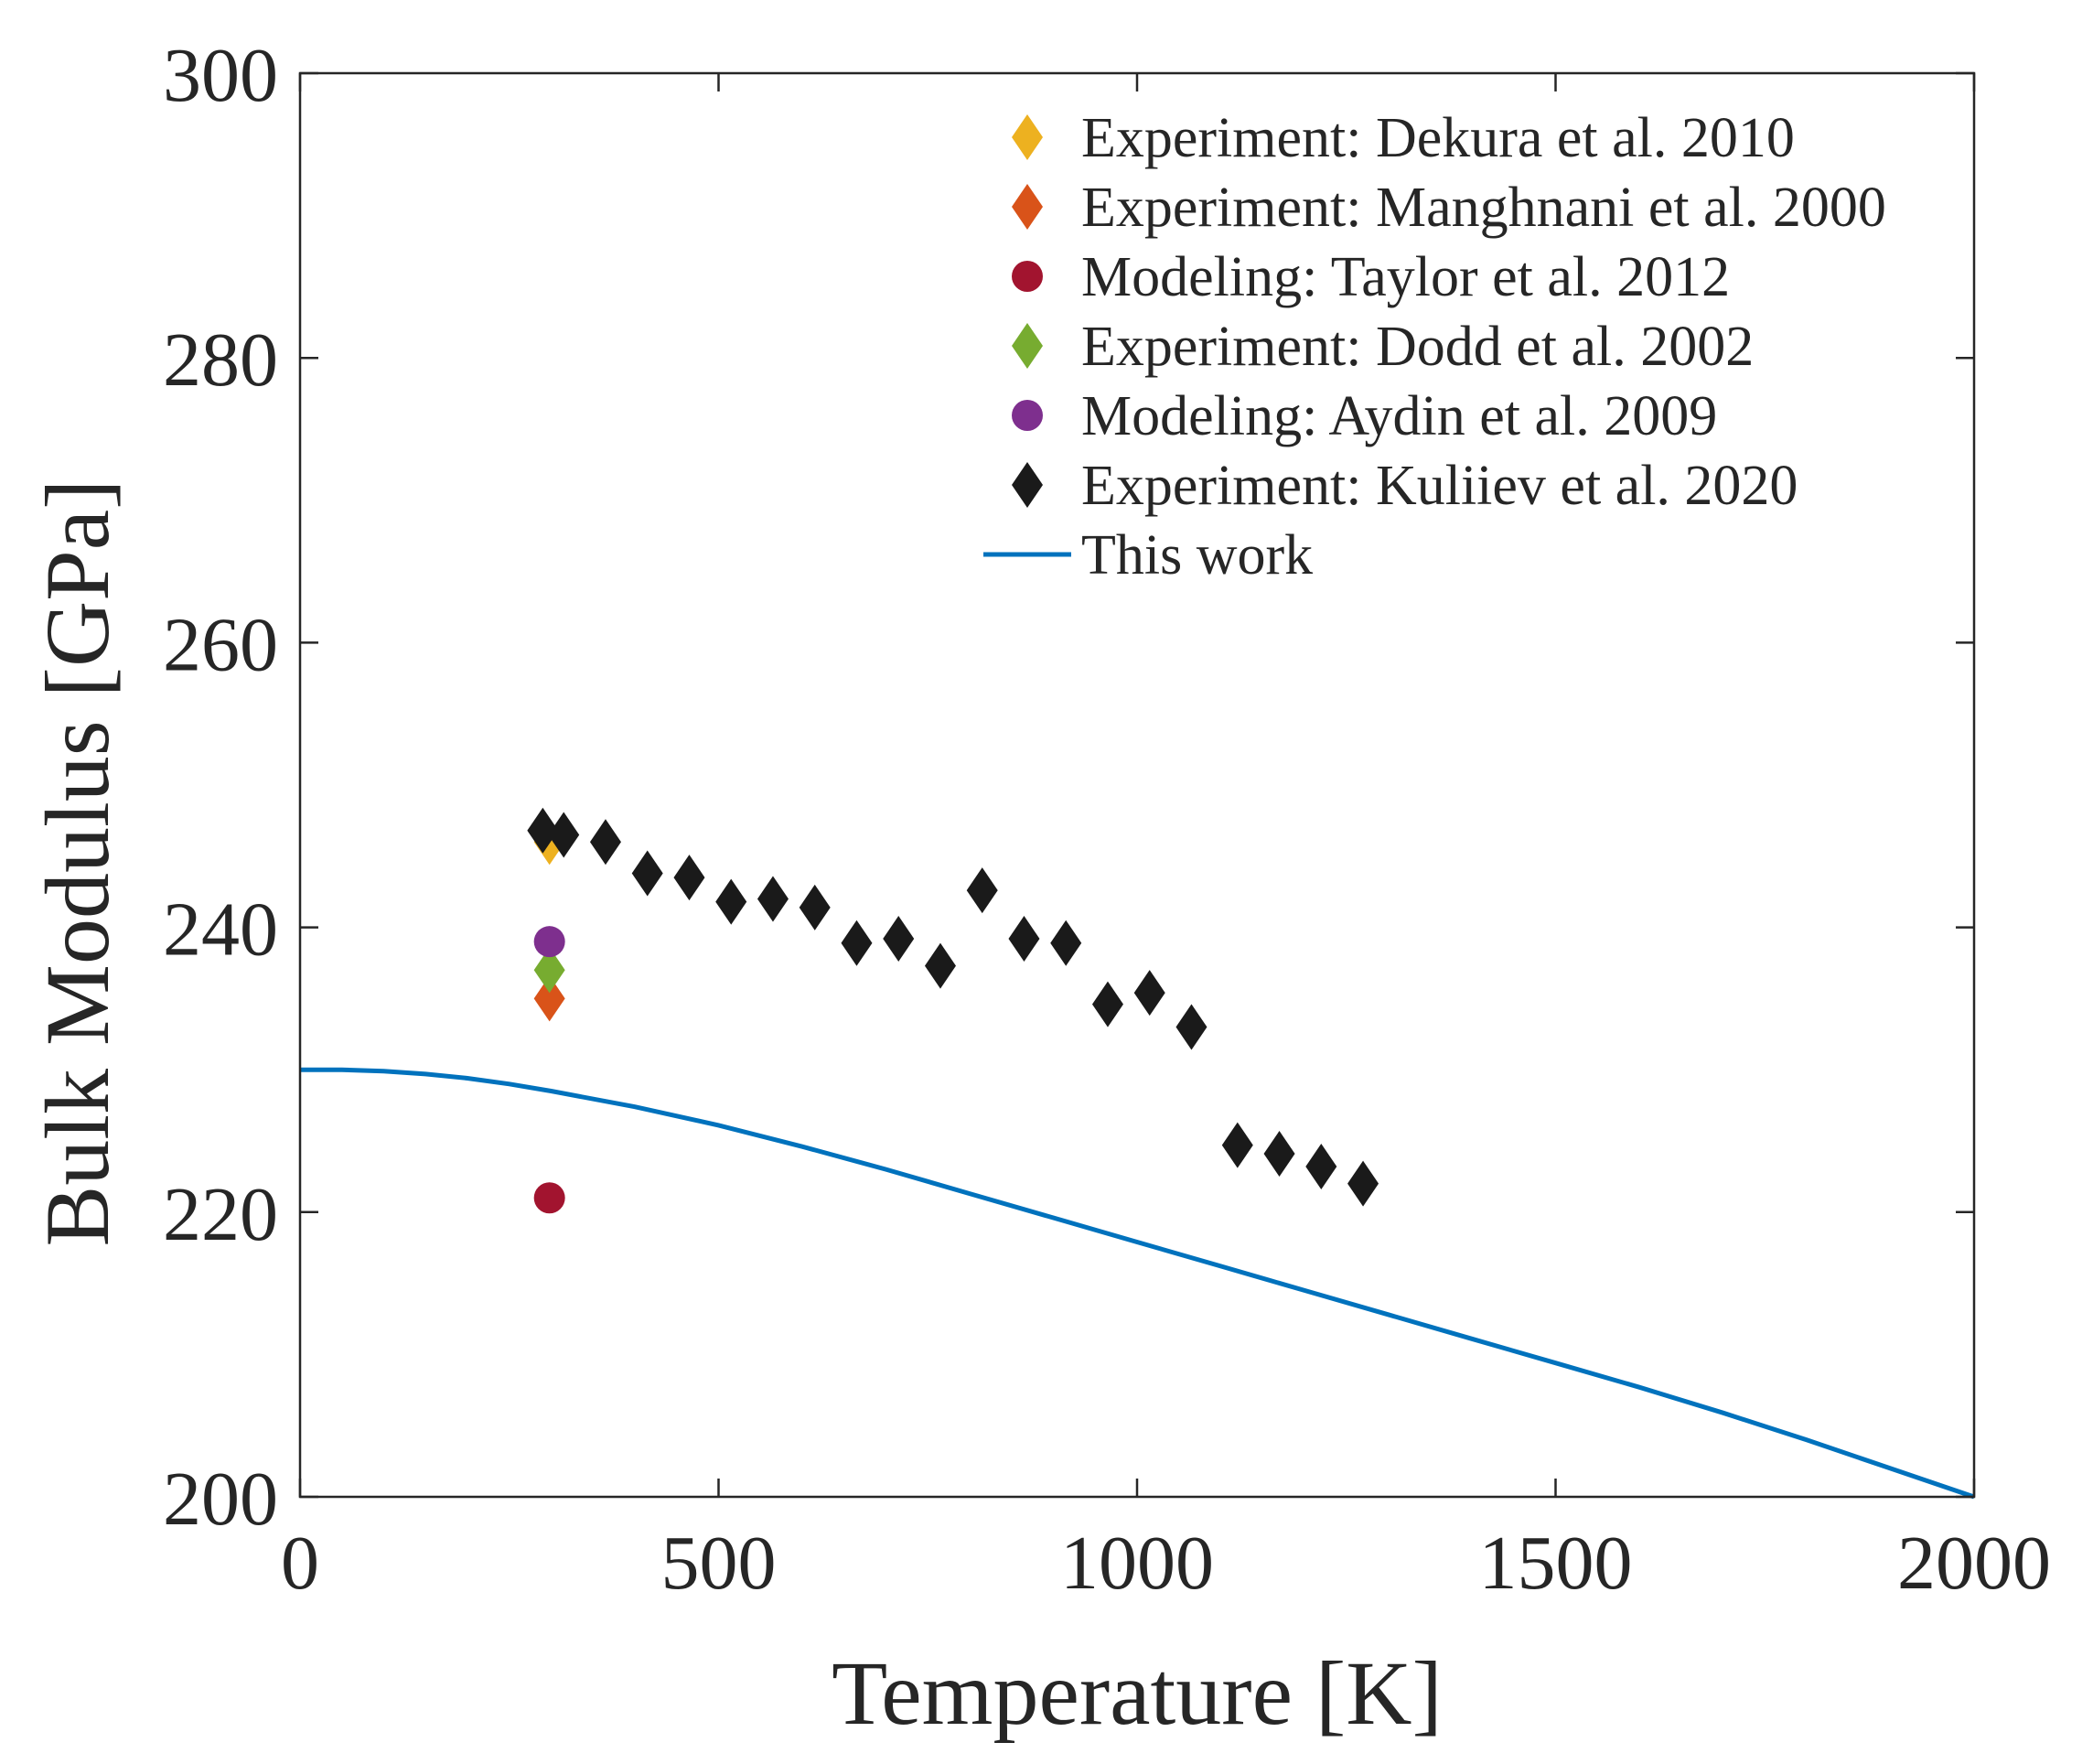 The width and height of the screenshot is (2093, 1764). I want to click on legend-swatch-experiment-kuliiev-et-al-2020, so click(1027, 485).